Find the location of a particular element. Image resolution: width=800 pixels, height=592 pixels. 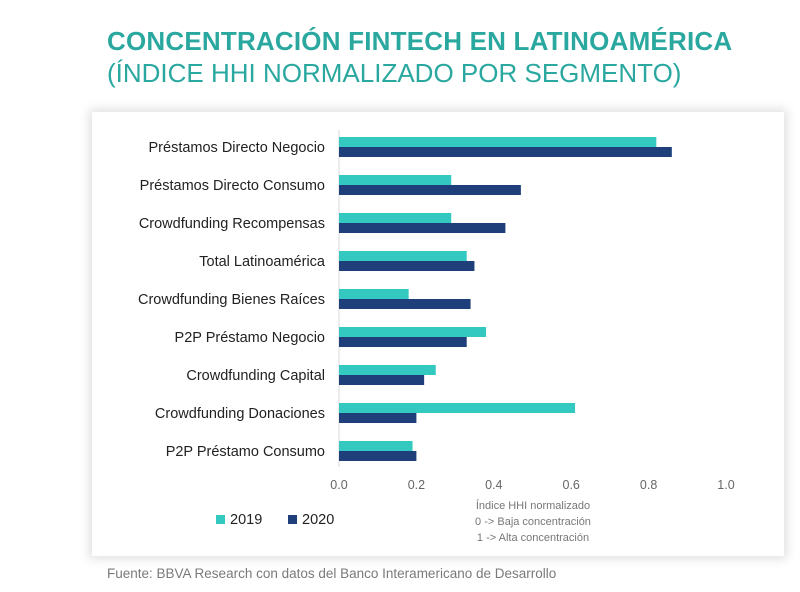

legend-label: 2019 is located at coordinates (246, 520).